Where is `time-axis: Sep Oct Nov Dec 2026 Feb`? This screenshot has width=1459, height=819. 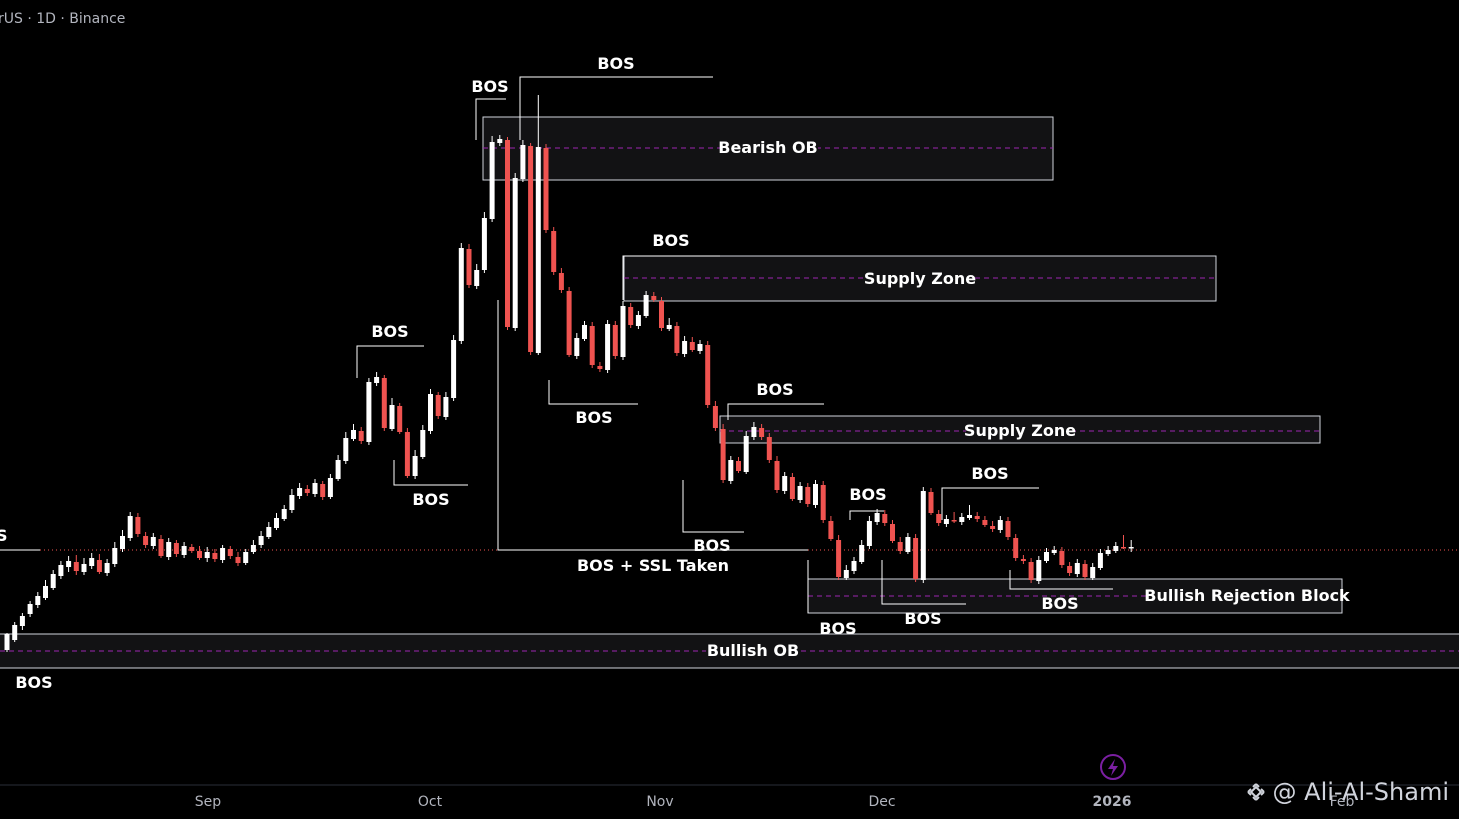
time-axis: Sep Oct Nov Dec 2026 Feb is located at coordinates (775, 802).